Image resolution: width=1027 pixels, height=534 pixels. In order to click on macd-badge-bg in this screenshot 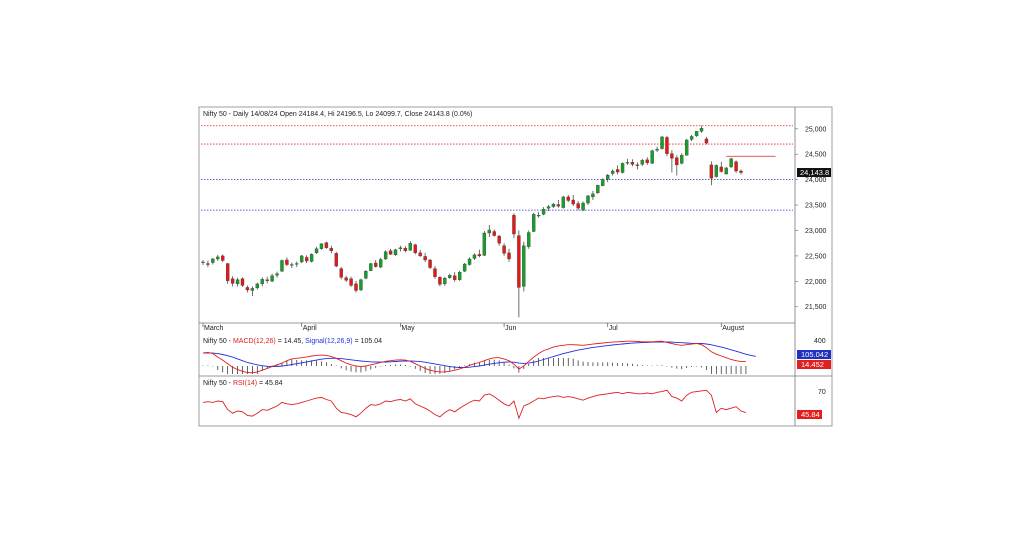, I will do `click(814, 364)`.